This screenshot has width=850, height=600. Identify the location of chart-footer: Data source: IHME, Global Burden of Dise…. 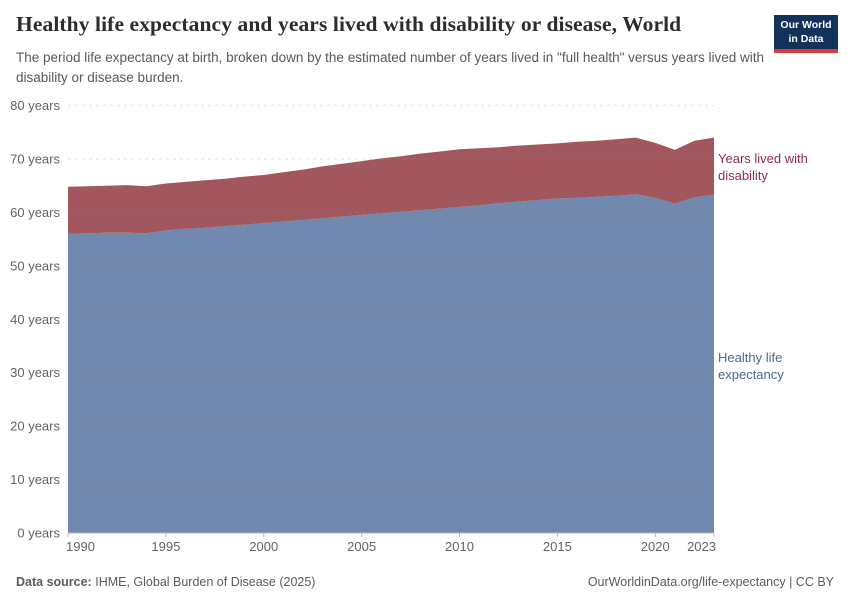
(425, 582).